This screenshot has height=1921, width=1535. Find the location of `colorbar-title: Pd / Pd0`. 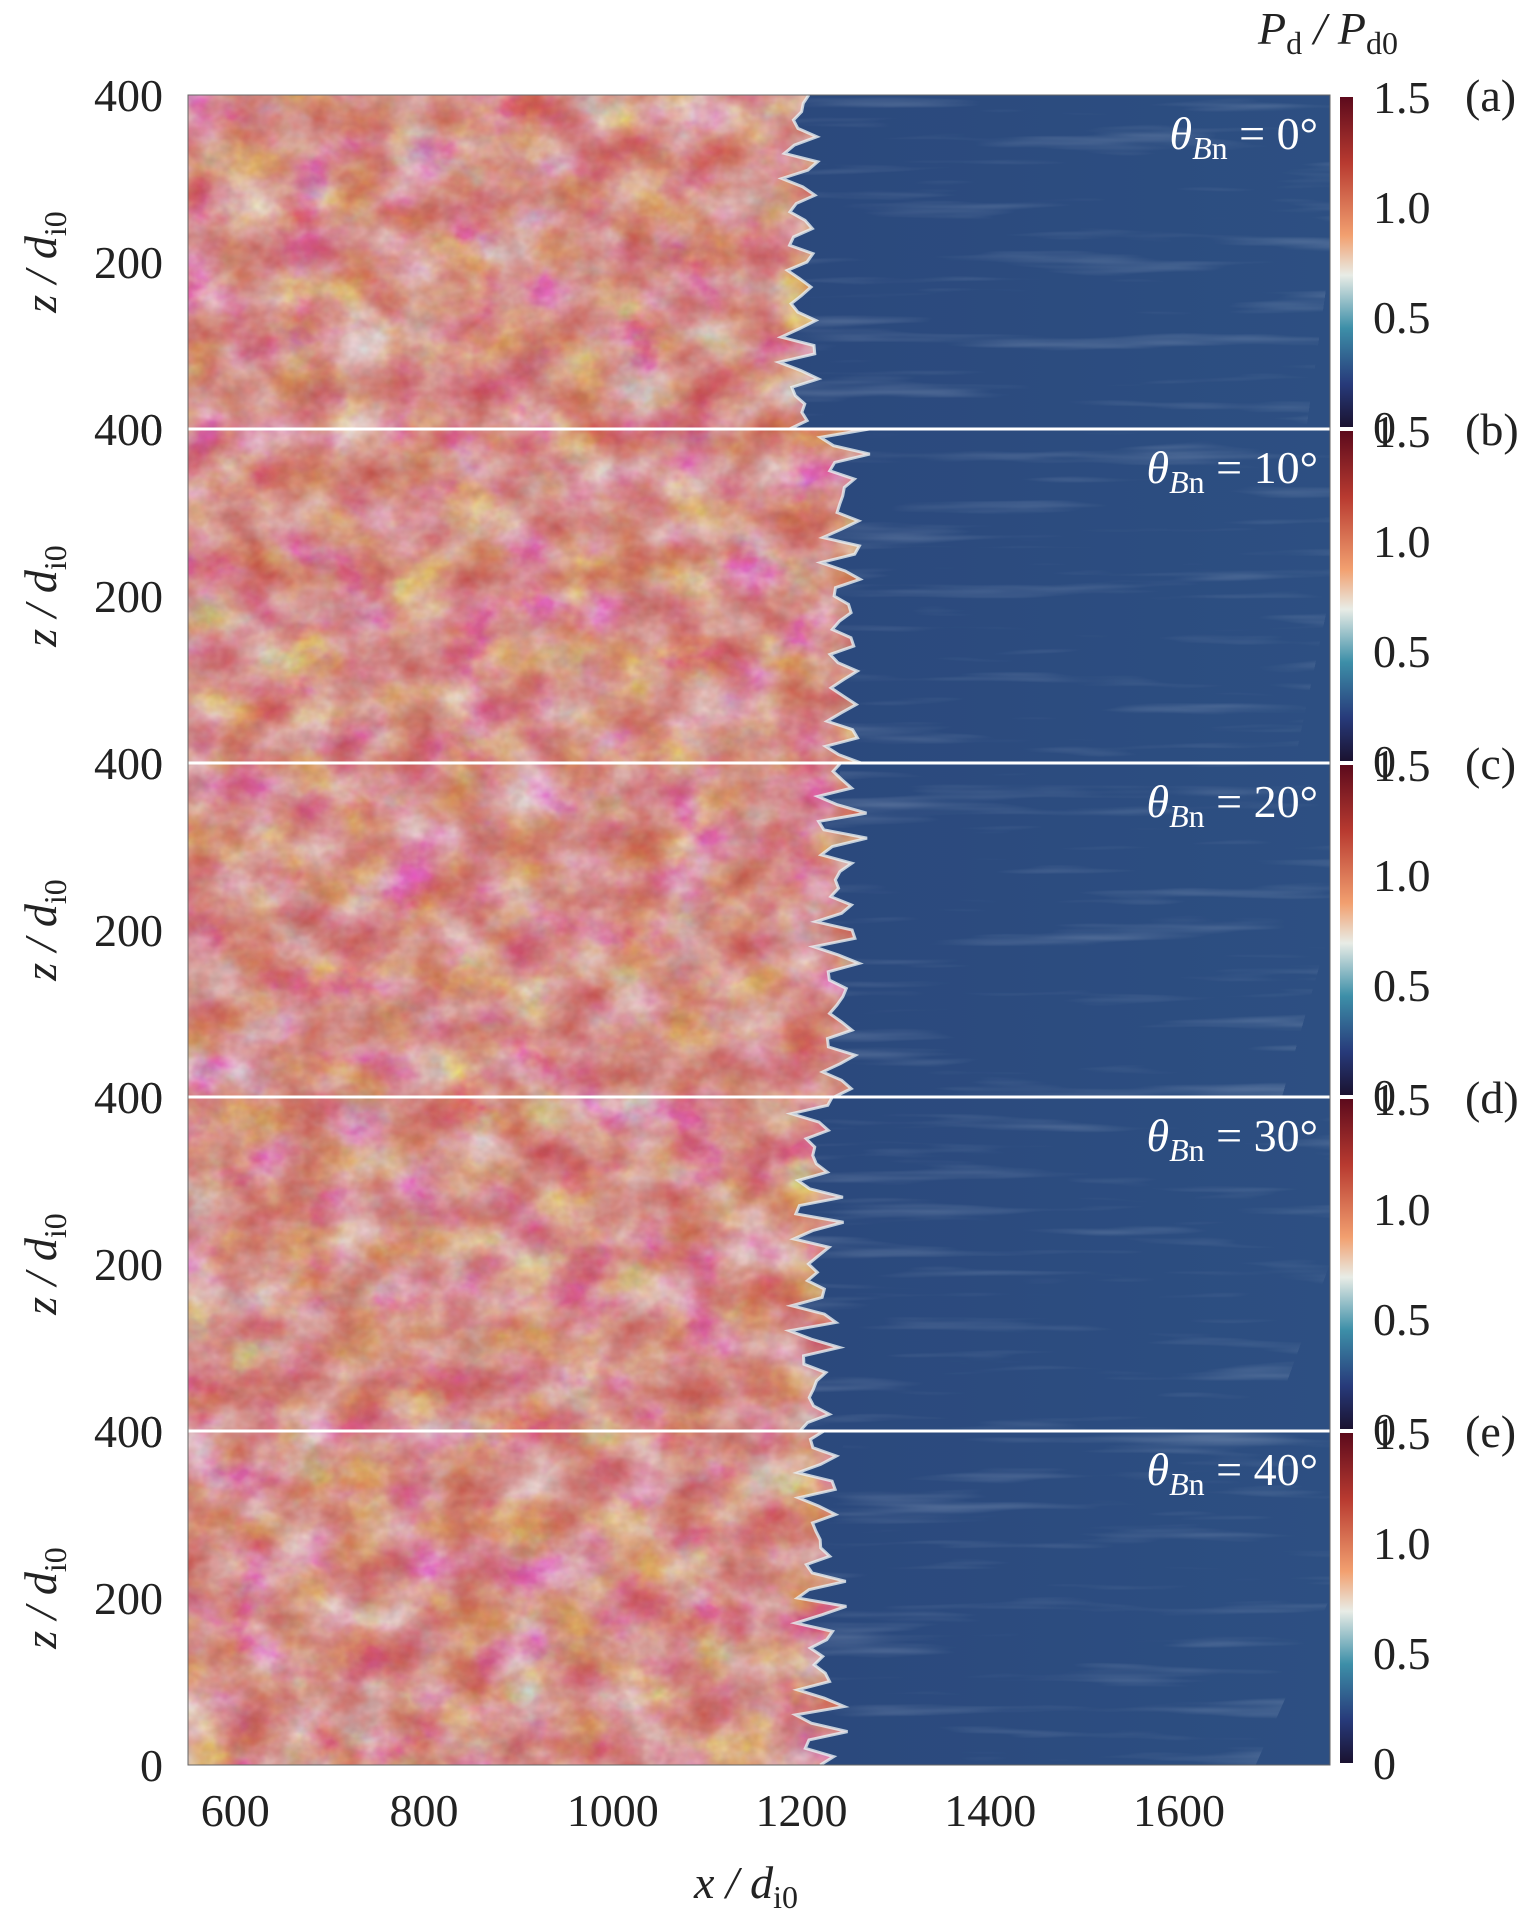

colorbar-title: Pd / Pd0 is located at coordinates (1327, 32).